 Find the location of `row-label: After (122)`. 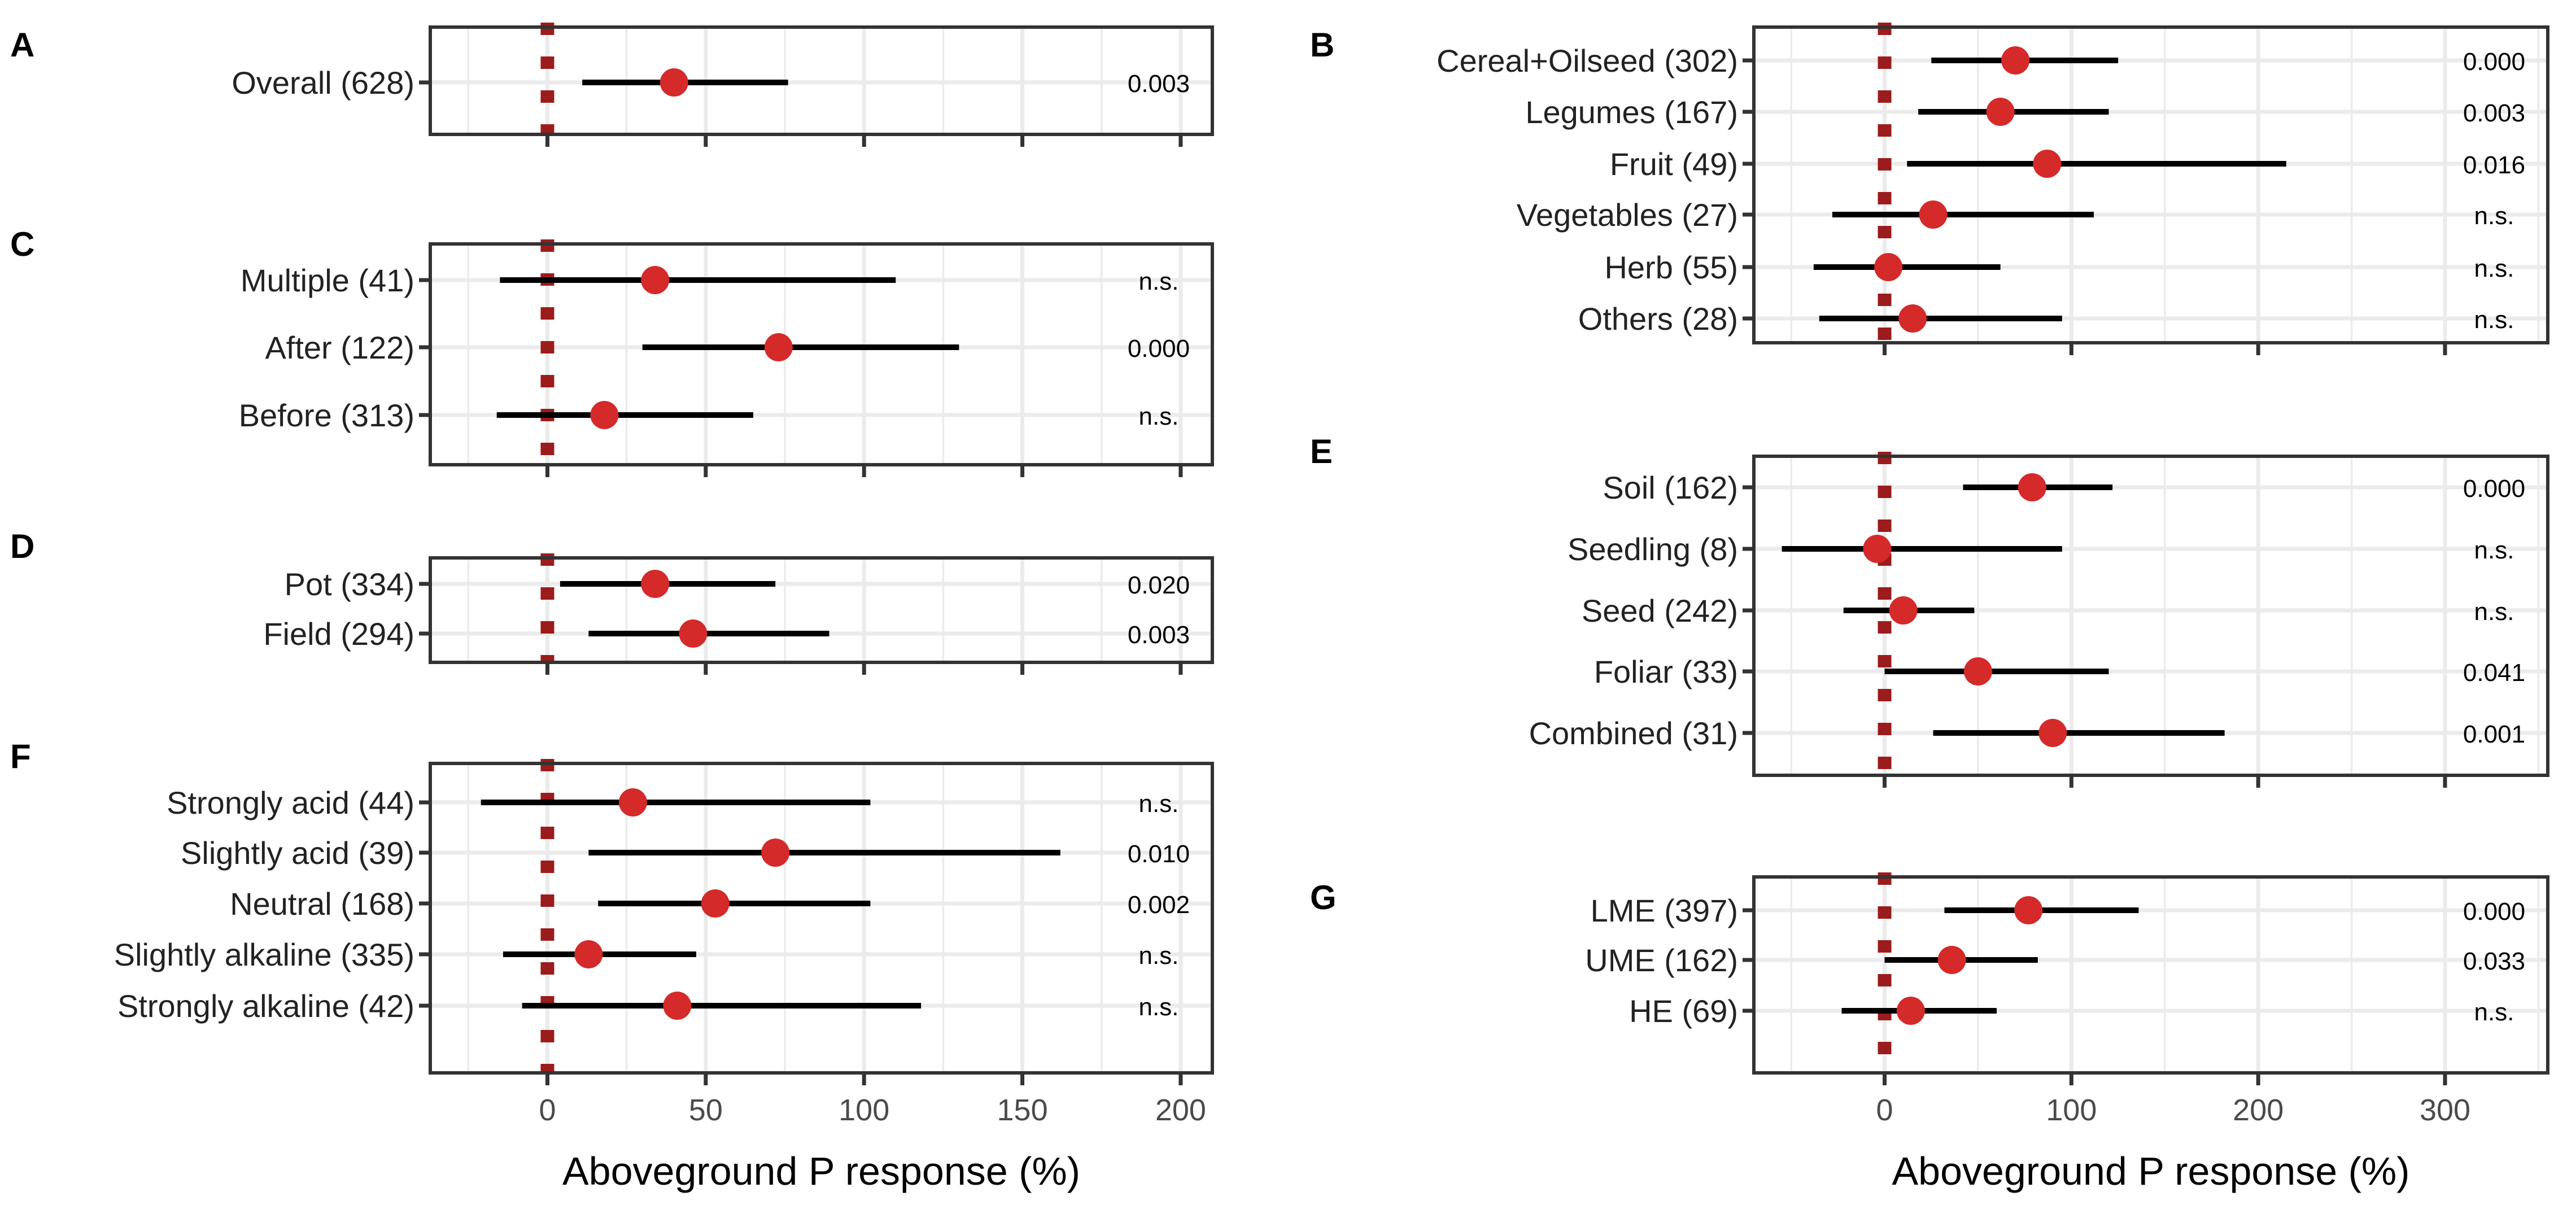

row-label: After (122) is located at coordinates (340, 347).